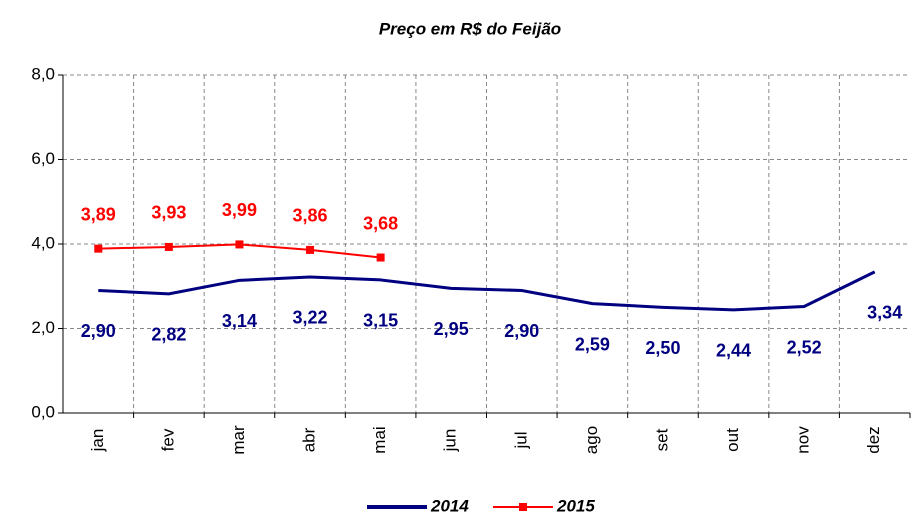 The height and width of the screenshot is (517, 915). I want to click on data-label: 2,95, so click(451, 329).